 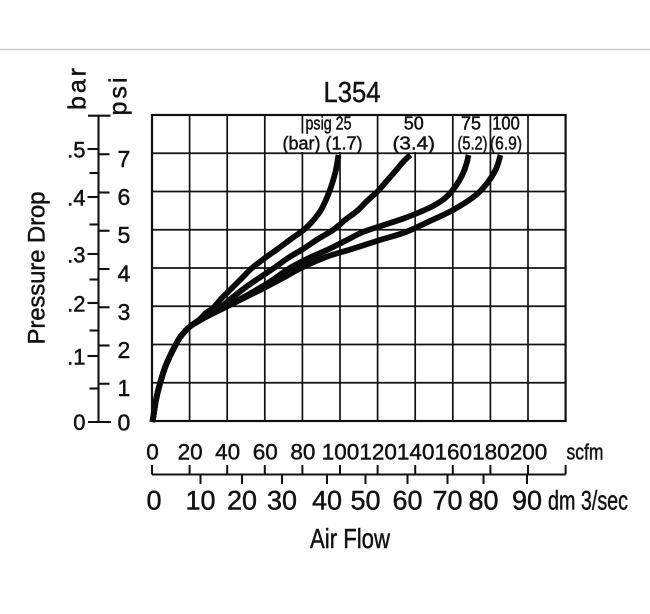 What do you see at coordinates (585, 452) in the screenshot?
I see `svg-text: scfm` at bounding box center [585, 452].